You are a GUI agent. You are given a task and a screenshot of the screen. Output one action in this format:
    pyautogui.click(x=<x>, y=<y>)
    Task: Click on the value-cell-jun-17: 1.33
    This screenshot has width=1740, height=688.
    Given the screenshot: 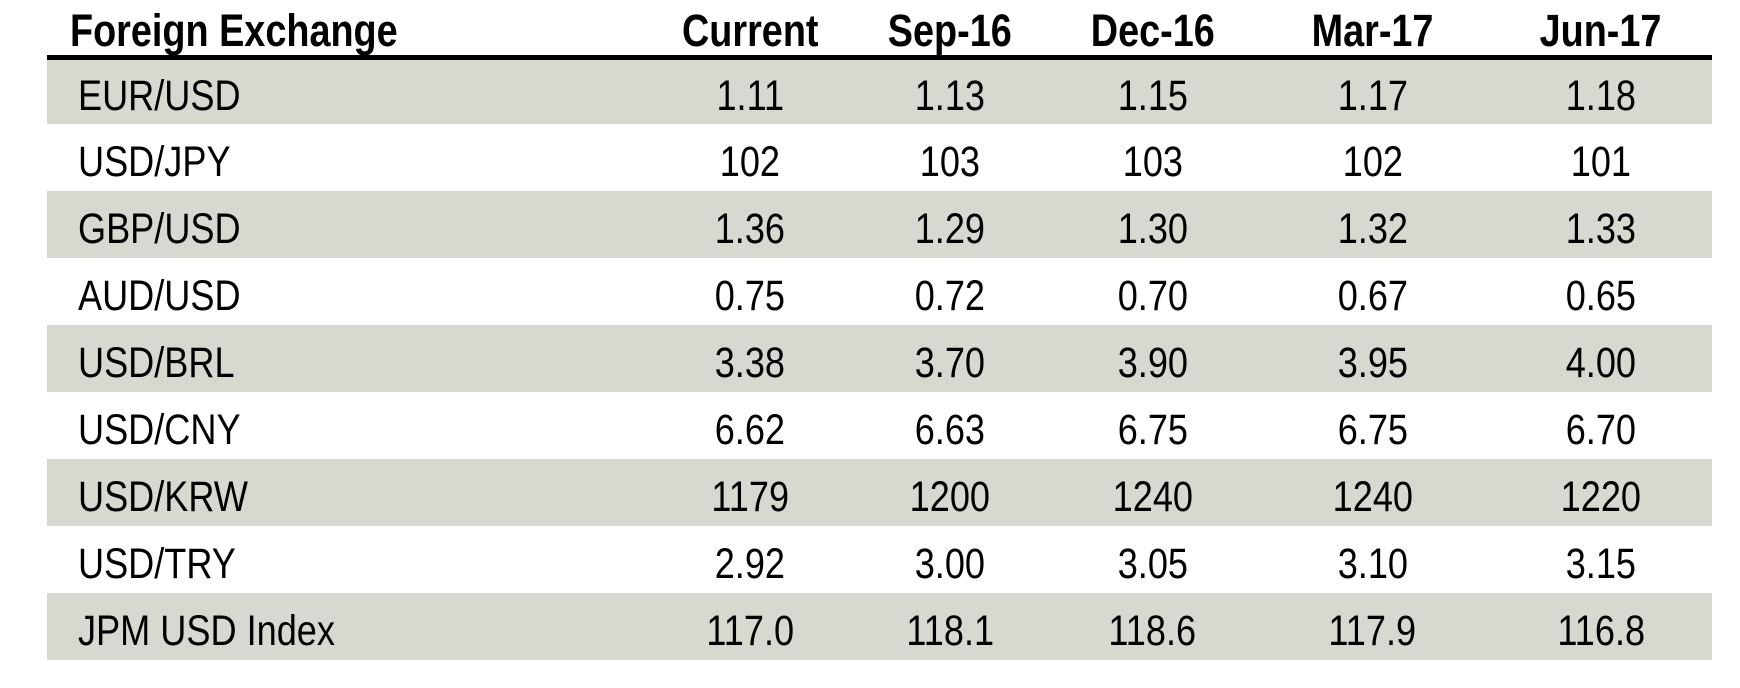 What is the action you would take?
    pyautogui.click(x=1601, y=224)
    